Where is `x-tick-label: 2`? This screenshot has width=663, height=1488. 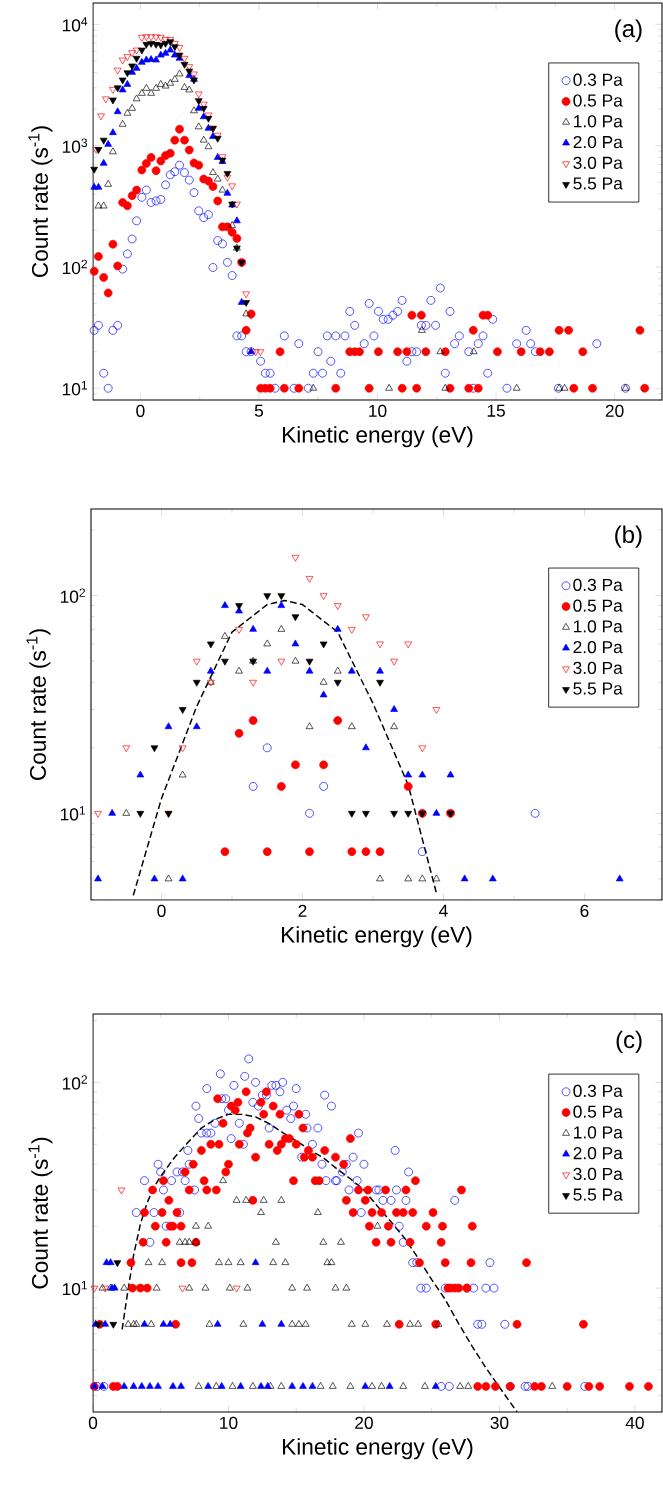 x-tick-label: 2 is located at coordinates (302, 910).